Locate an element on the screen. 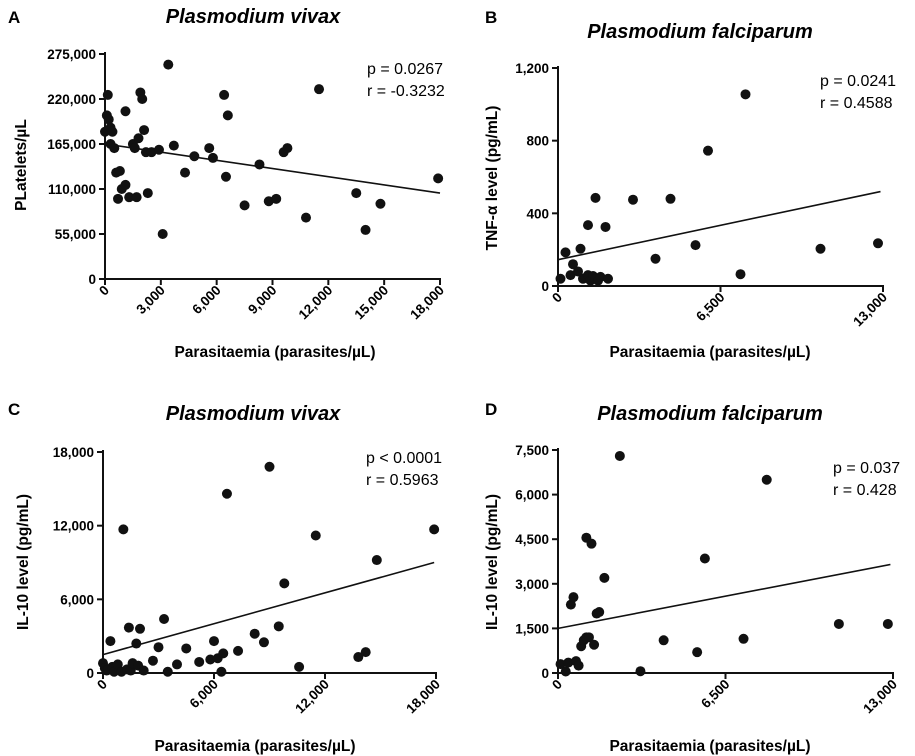 This screenshot has height=756, width=915. chart-title: Plasmodium falciparum is located at coordinates (710, 414).